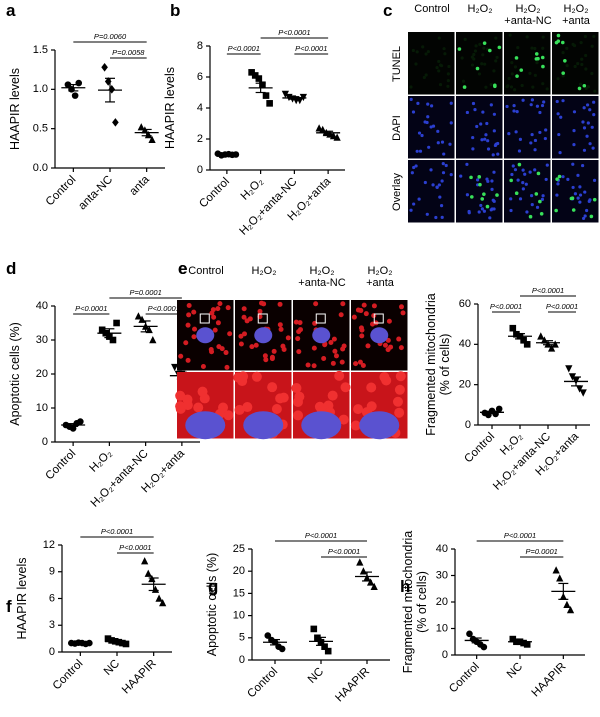 The height and width of the screenshot is (717, 600). Describe the element at coordinates (205, 271) in the screenshot. I see `column-label: Control` at that location.